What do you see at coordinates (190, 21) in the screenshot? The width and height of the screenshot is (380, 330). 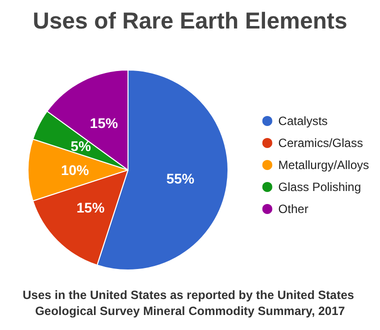 I see `chart-title: Uses of Rare Earth Elements` at bounding box center [190, 21].